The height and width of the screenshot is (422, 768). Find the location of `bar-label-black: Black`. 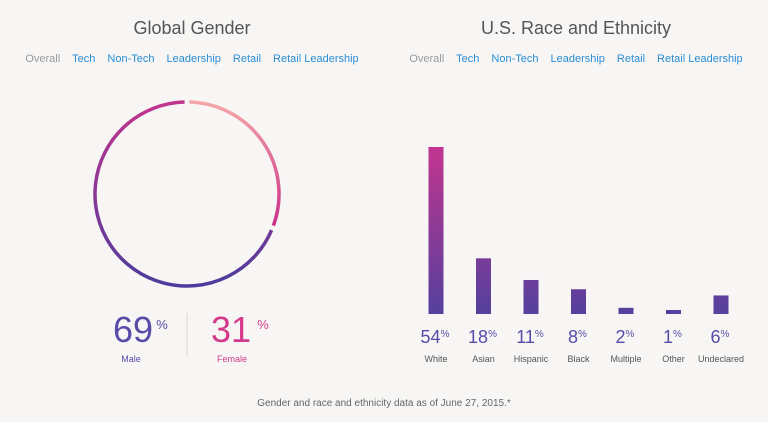

bar-label-black: Black is located at coordinates (578, 359).